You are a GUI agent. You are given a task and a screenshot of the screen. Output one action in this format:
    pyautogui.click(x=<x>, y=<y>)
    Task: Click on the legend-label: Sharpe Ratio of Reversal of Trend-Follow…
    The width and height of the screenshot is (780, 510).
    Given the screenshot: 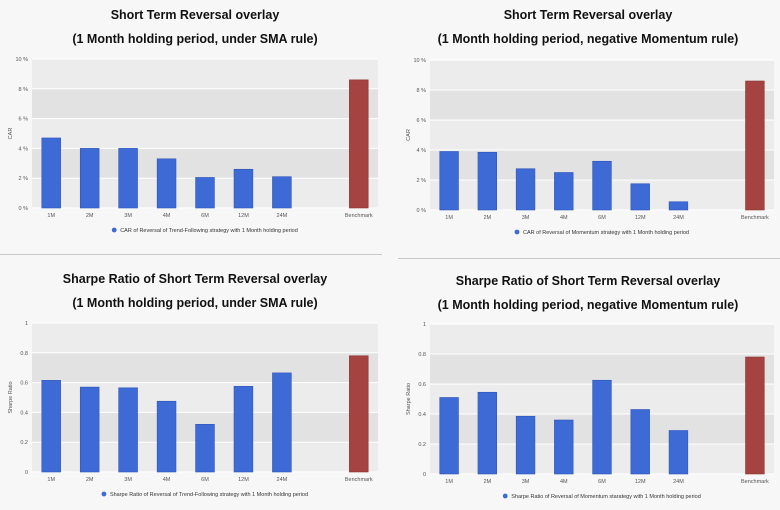 What is the action you would take?
    pyautogui.click(x=209, y=495)
    